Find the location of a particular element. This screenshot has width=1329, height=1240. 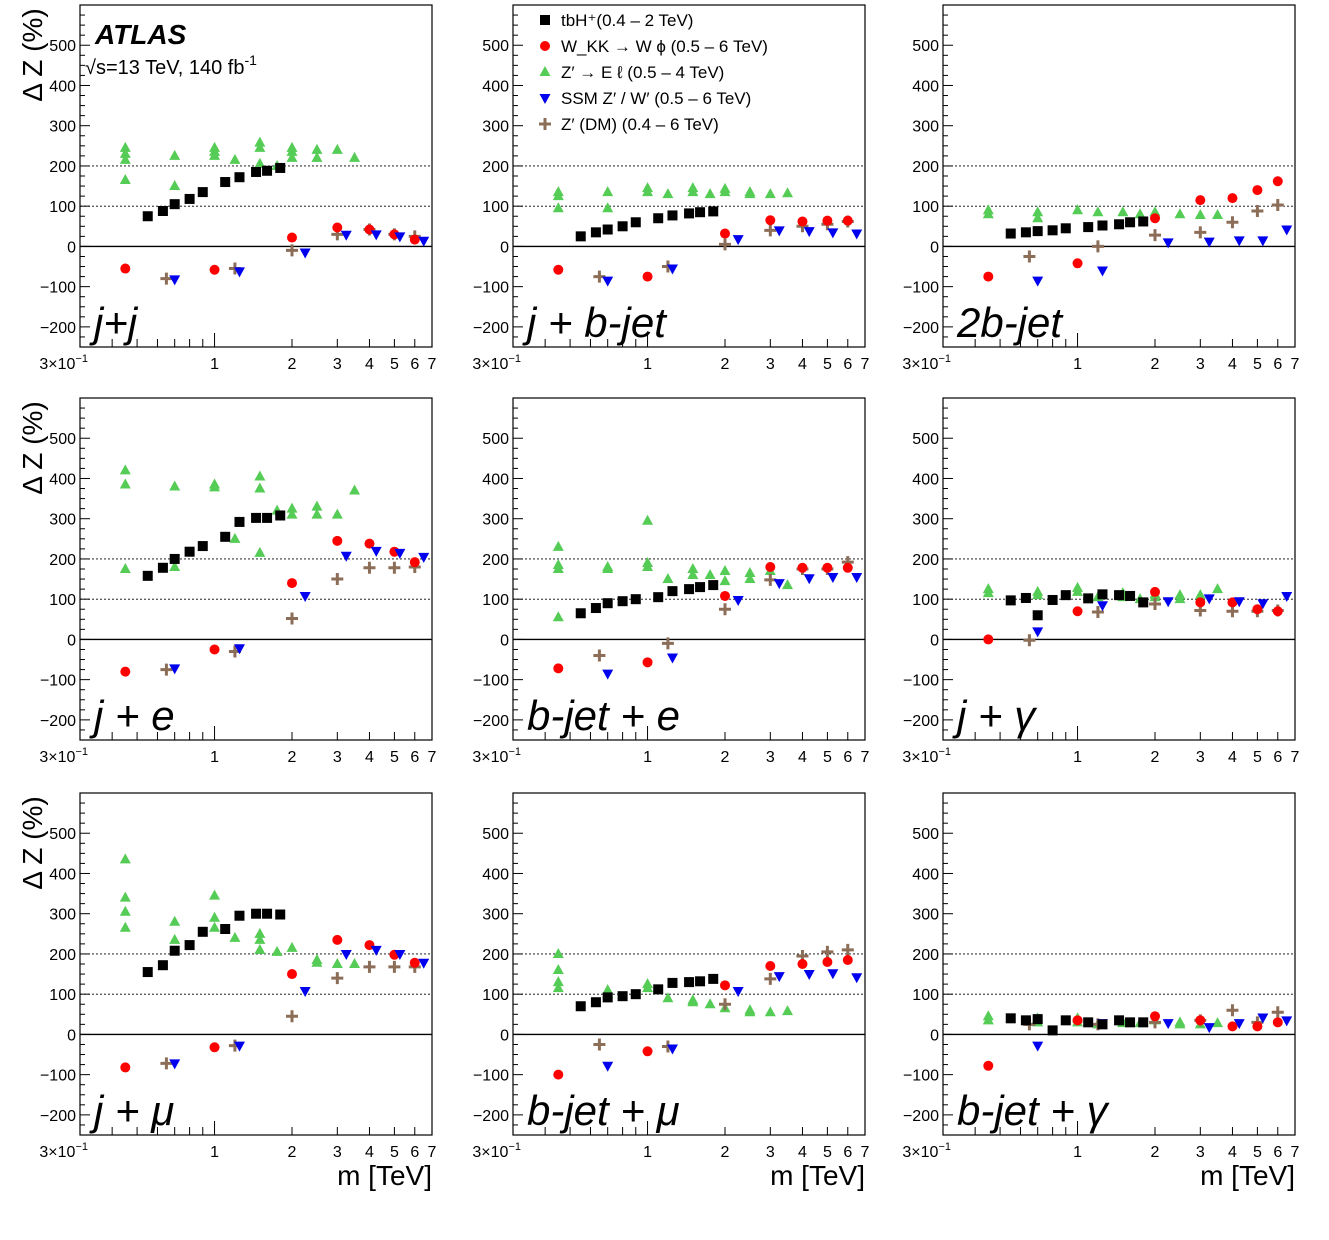

x-tick-label: 6 is located at coordinates (847, 364).